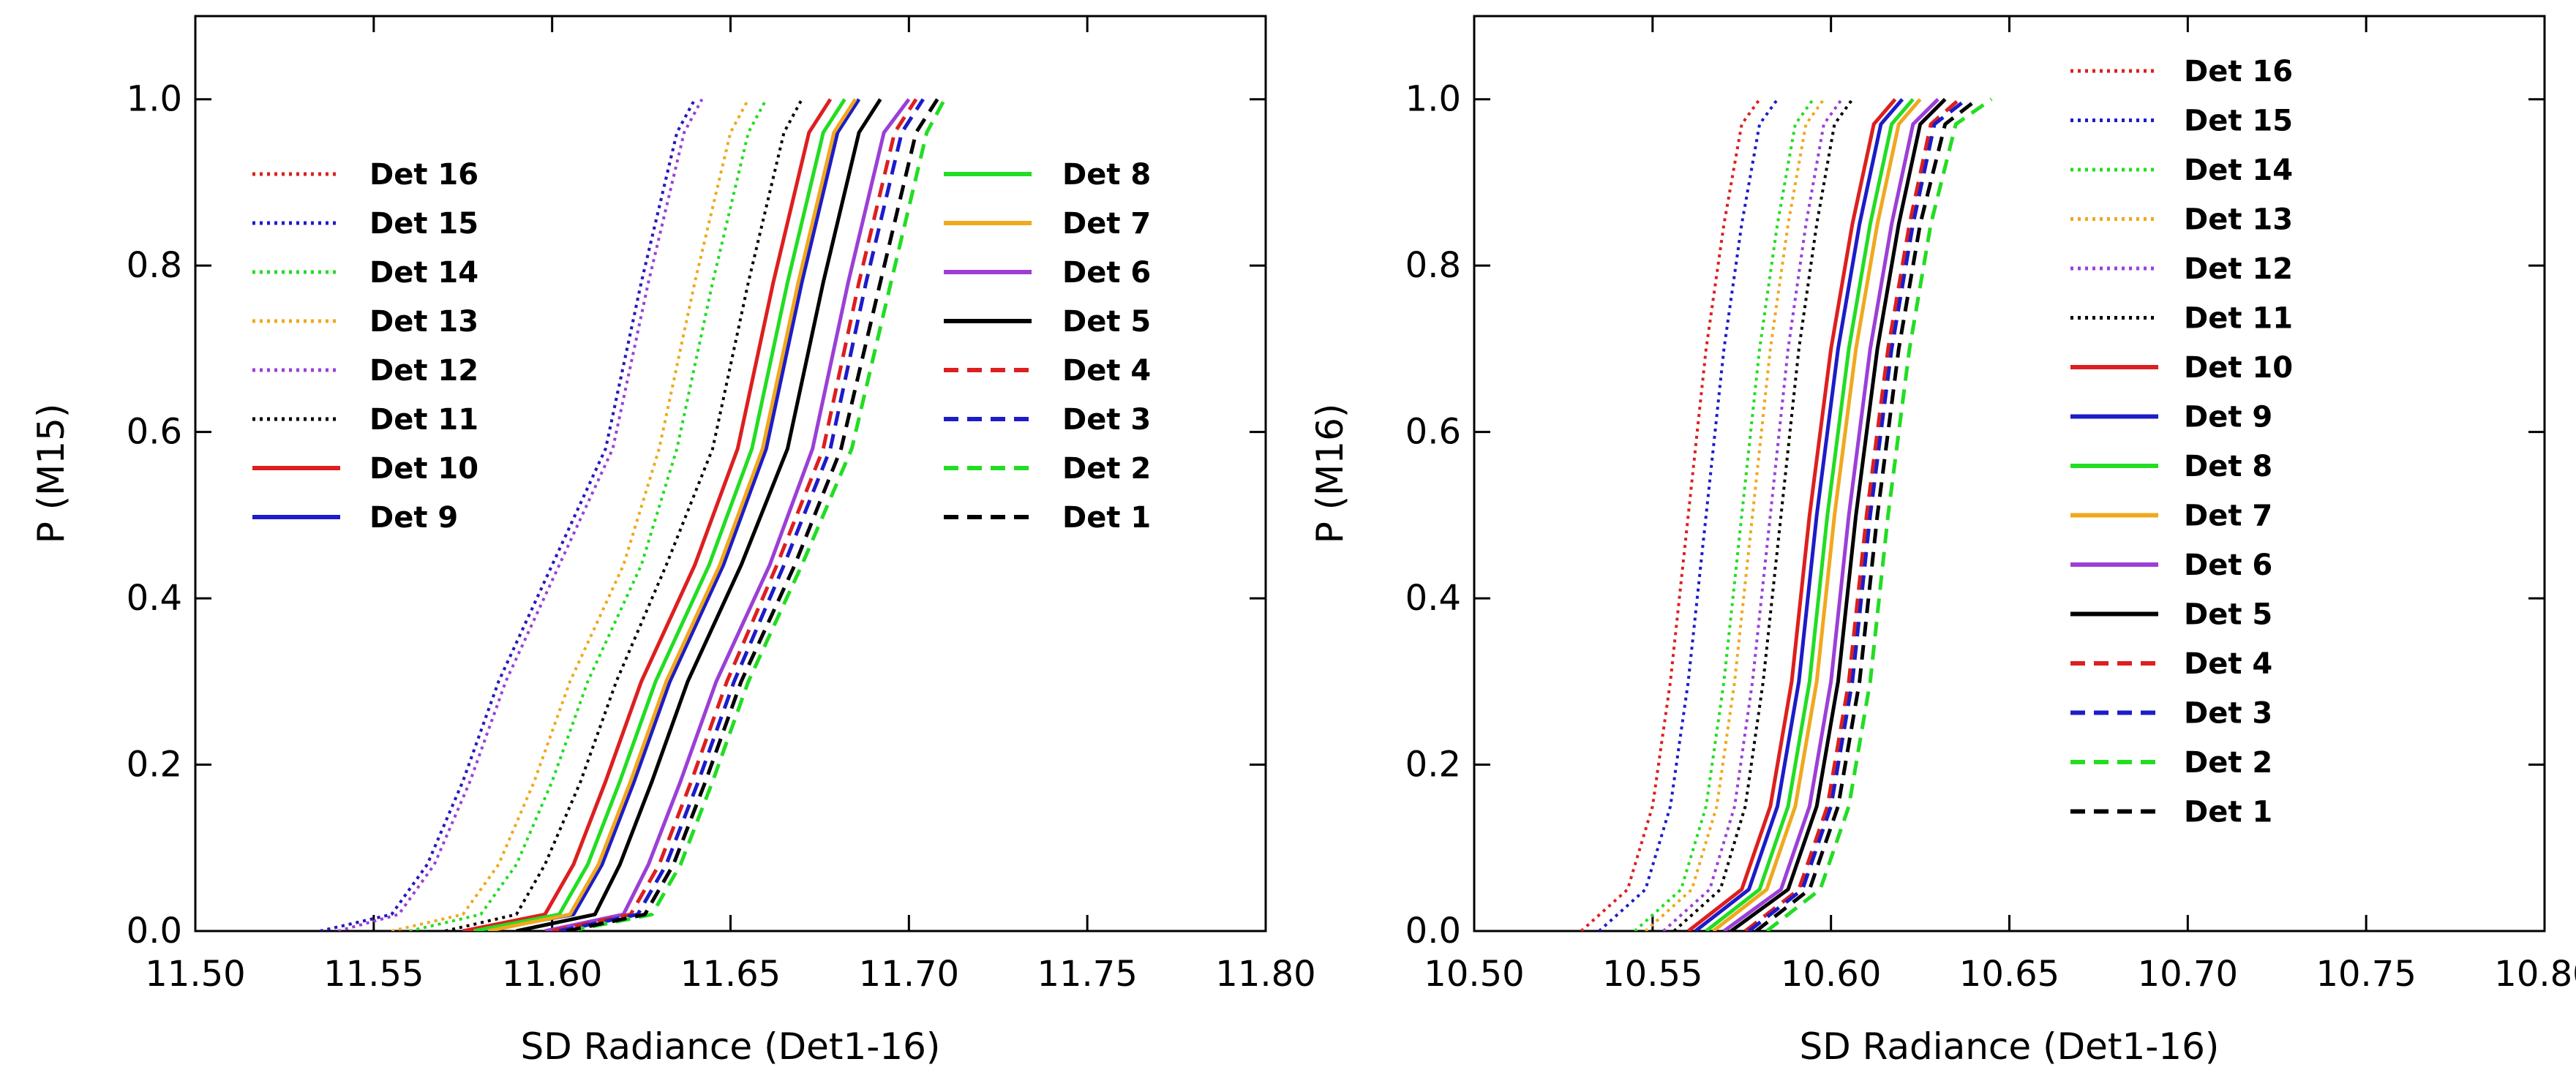  What do you see at coordinates (1087, 974) in the screenshot?
I see `x-tick-label: 11.75` at bounding box center [1087, 974].